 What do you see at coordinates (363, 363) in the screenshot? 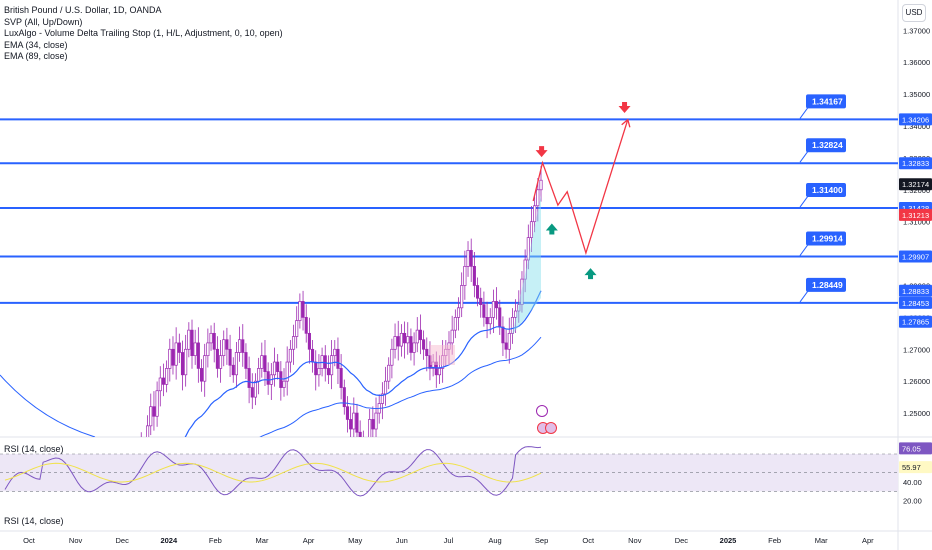
I see `ema-34-line` at bounding box center [363, 363].